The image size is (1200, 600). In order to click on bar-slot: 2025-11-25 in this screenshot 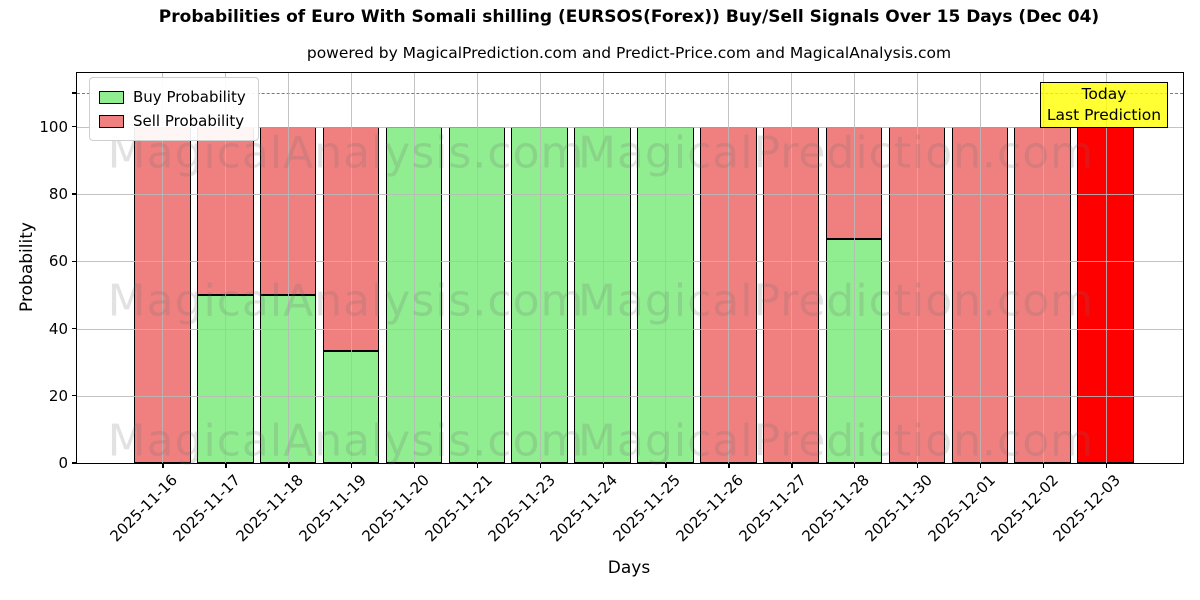, I will do `click(653, 309)`.